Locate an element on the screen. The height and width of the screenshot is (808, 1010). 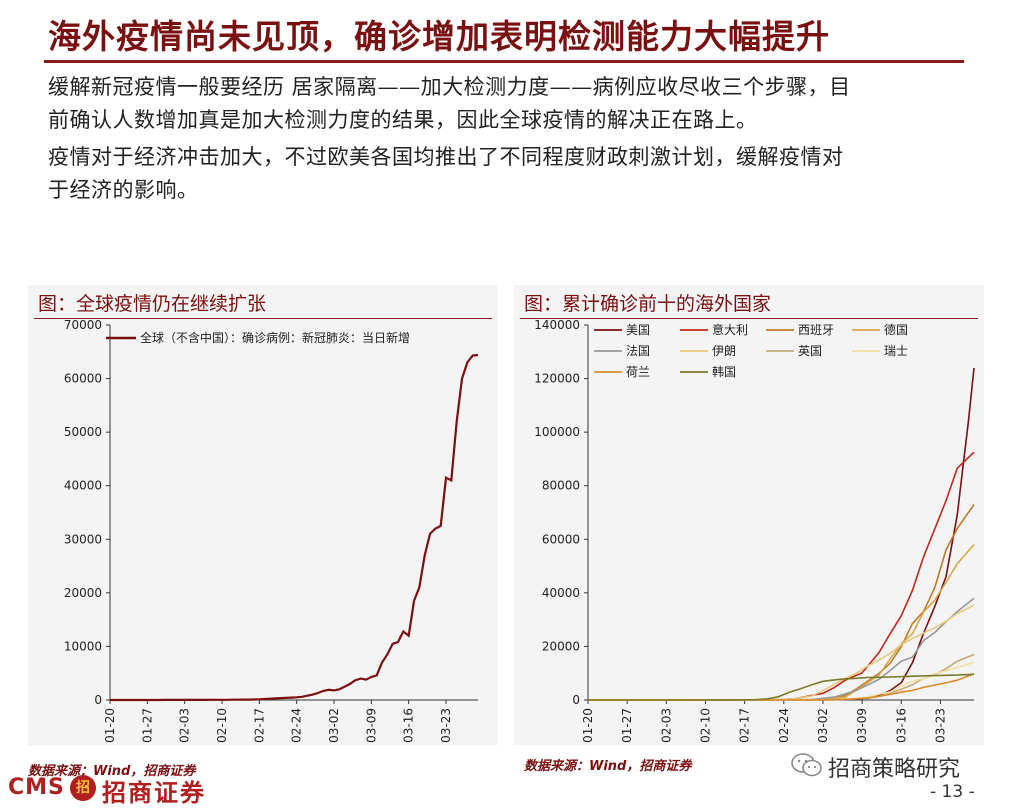
header: 海外疫情尚未见顶，确诊增加表明检测能力大幅提升 is located at coordinates (505, 30).